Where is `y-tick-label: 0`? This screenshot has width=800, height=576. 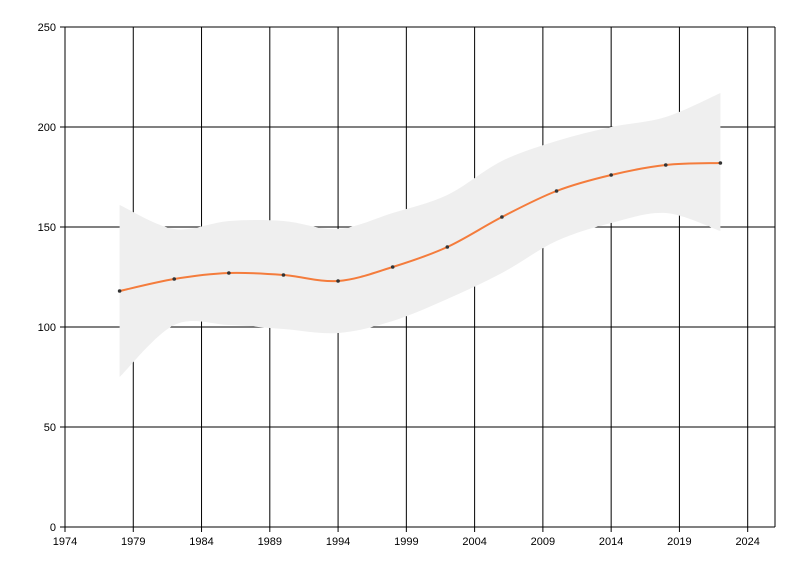
y-tick-label: 0 is located at coordinates (53, 528).